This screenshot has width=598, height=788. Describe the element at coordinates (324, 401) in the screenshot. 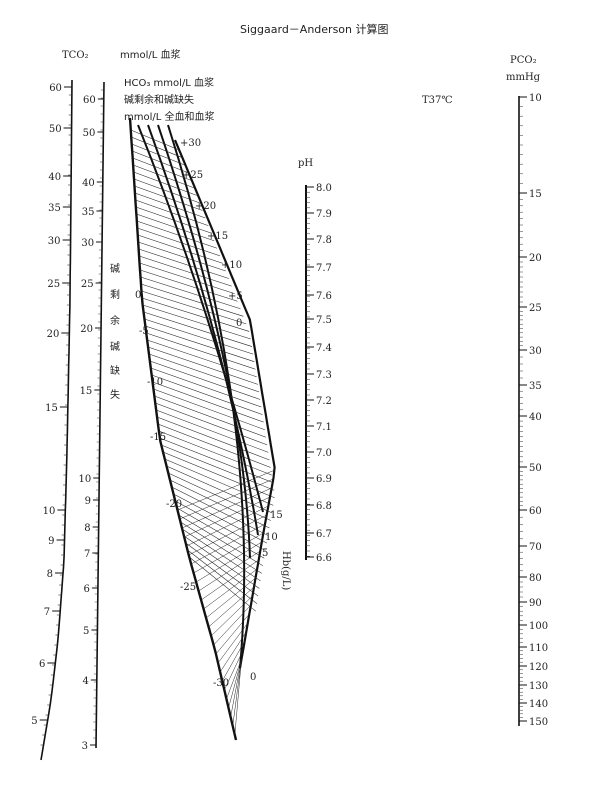

I see `ph-tick-label: 7.2` at that location.